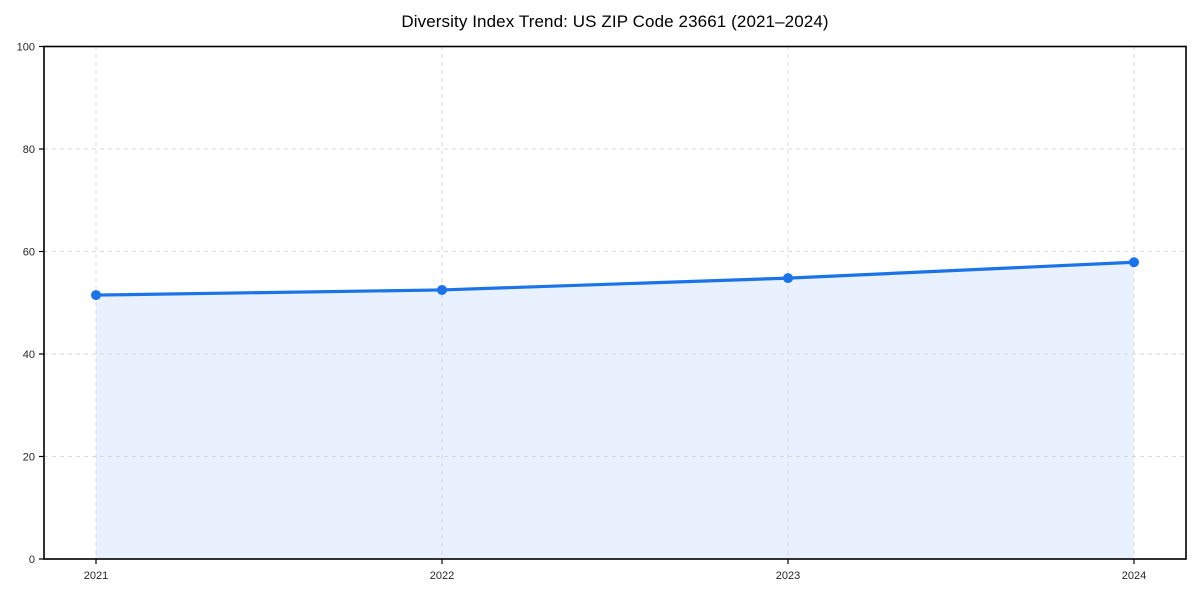 This screenshot has width=1200, height=600. Describe the element at coordinates (29, 253) in the screenshot. I see `y-tick-label: 60` at that location.